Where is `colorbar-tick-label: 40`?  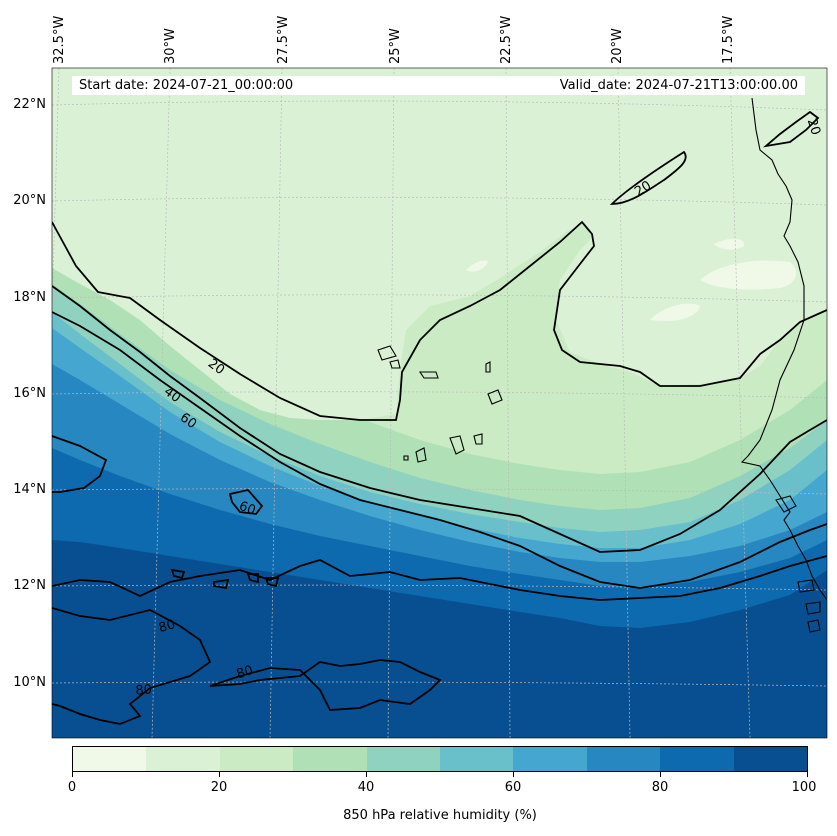 colorbar-tick-label: 40 is located at coordinates (366, 787).